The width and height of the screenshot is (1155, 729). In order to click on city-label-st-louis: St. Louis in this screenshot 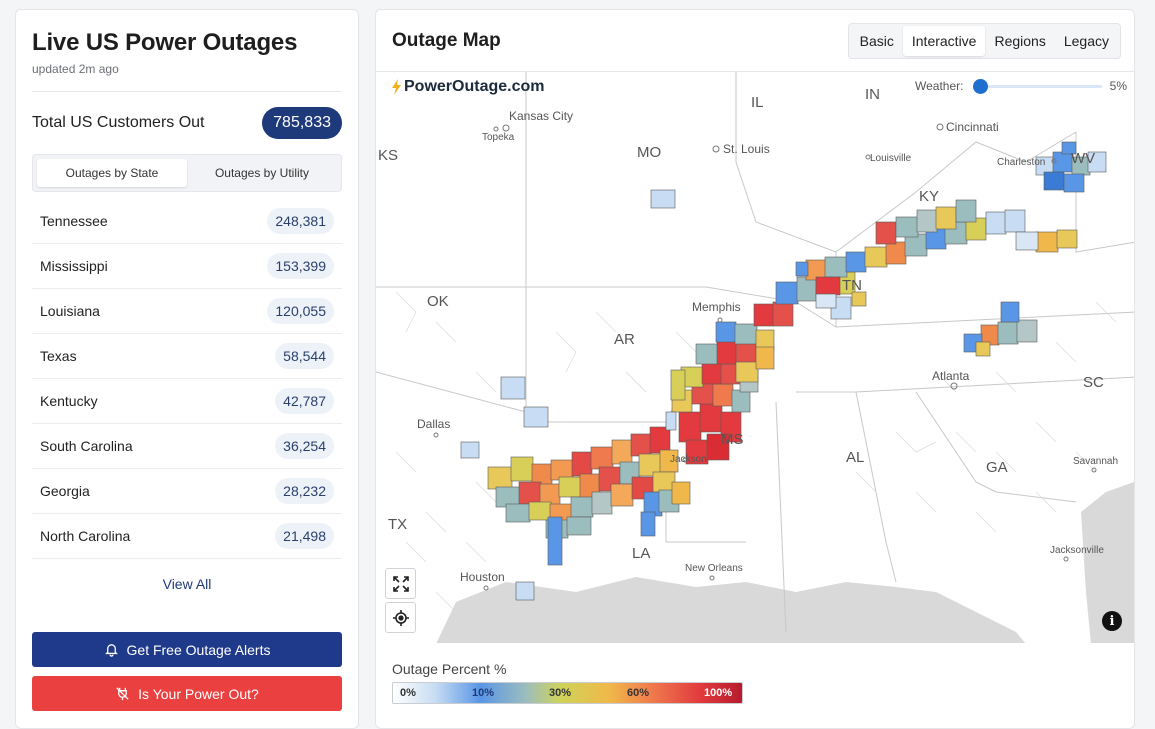, I will do `click(746, 149)`.